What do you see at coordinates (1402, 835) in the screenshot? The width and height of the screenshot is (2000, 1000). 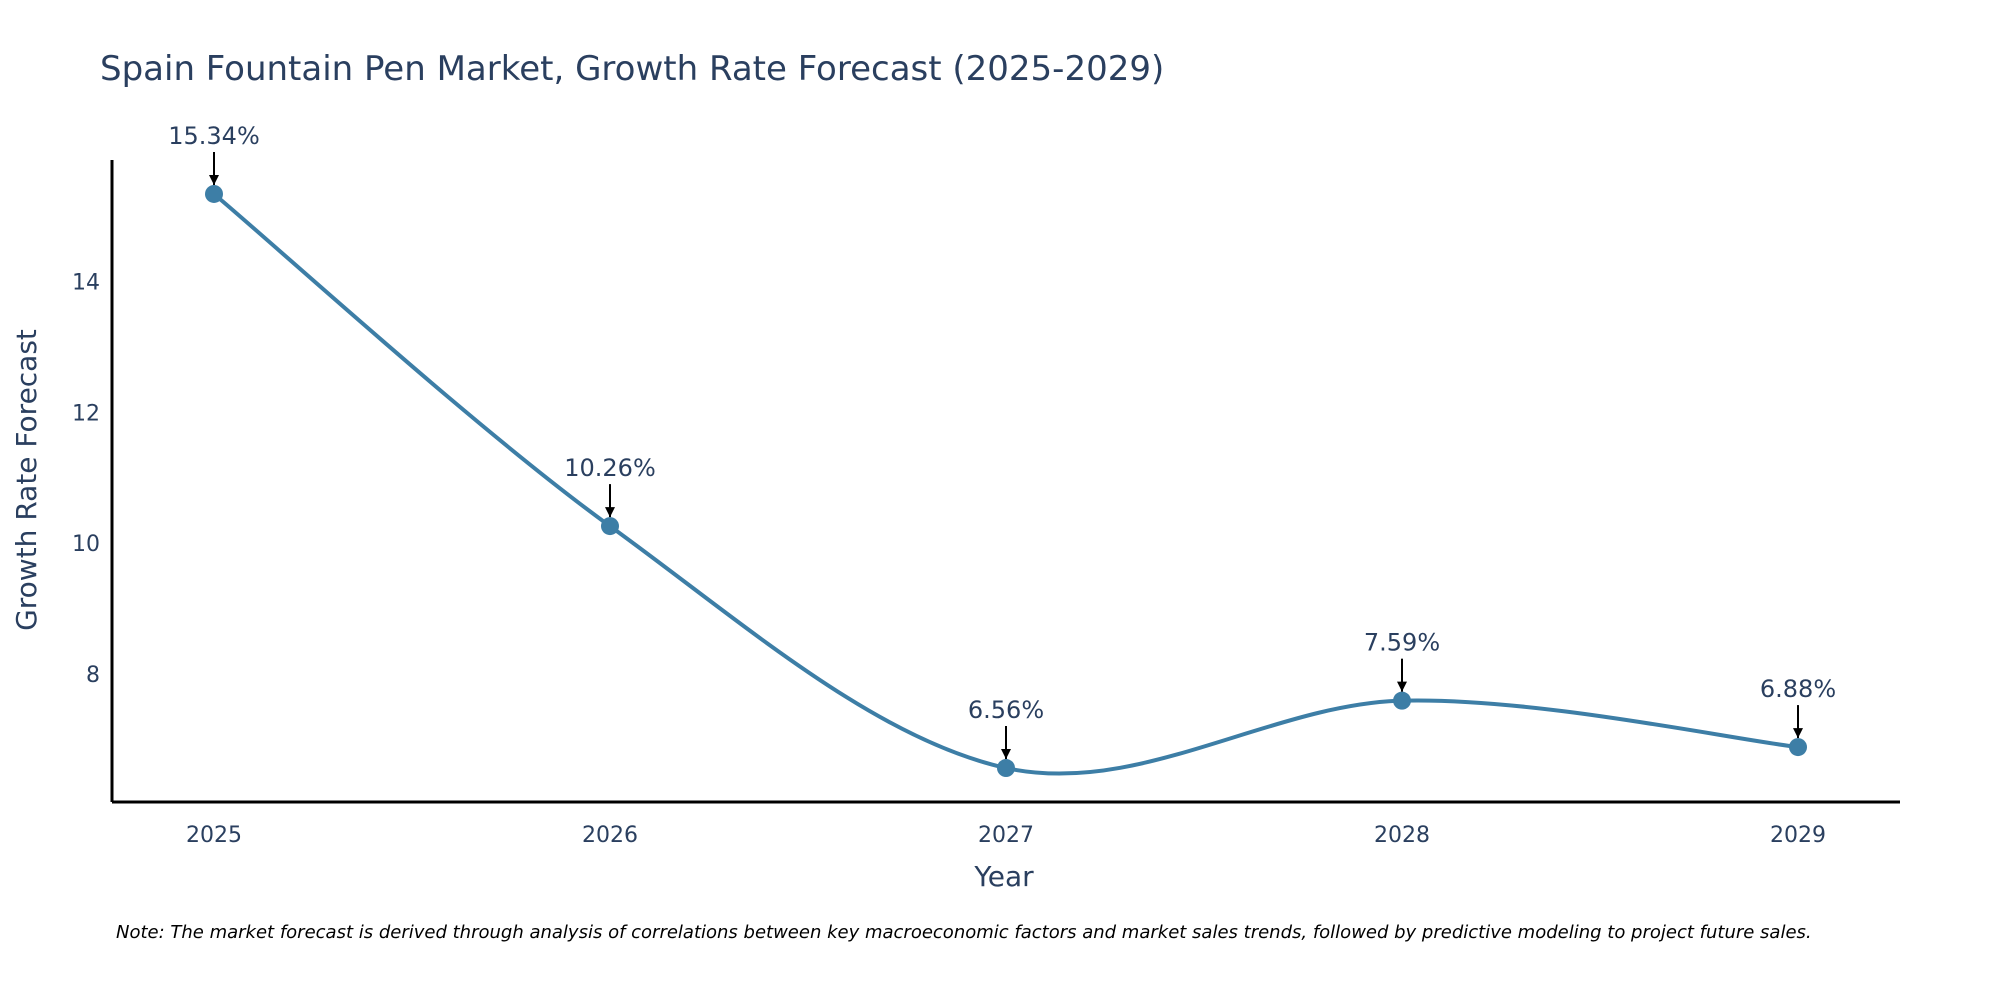 I see `x-tick-label: 2028` at bounding box center [1402, 835].